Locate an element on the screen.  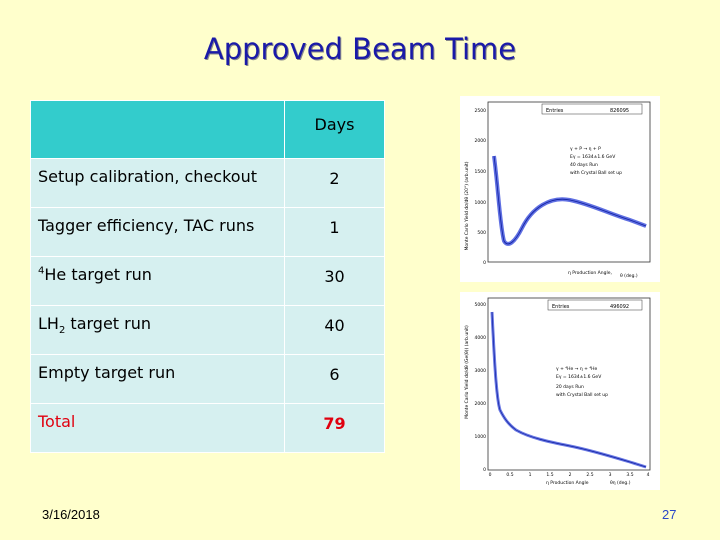
x-tick: 2 is located at coordinates (570, 475).